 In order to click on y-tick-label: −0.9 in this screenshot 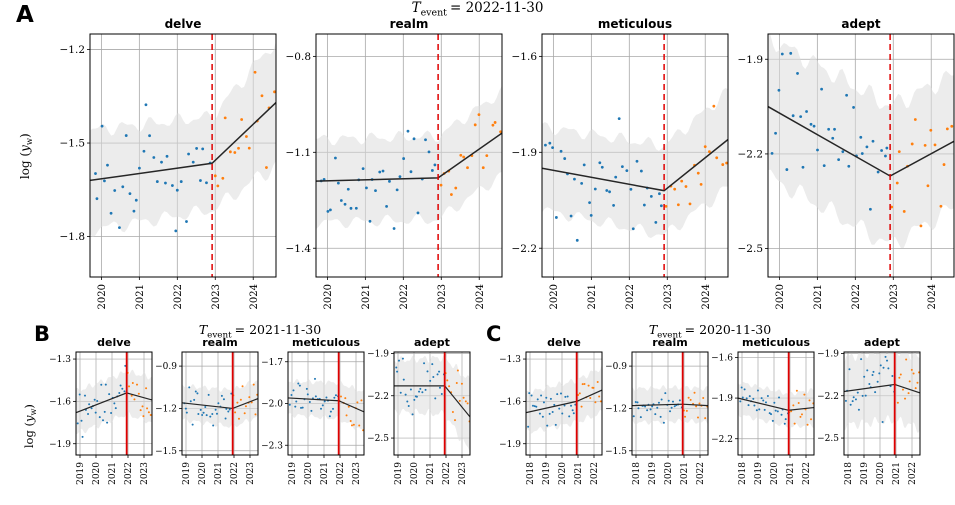, I will do `click(166, 367)`.